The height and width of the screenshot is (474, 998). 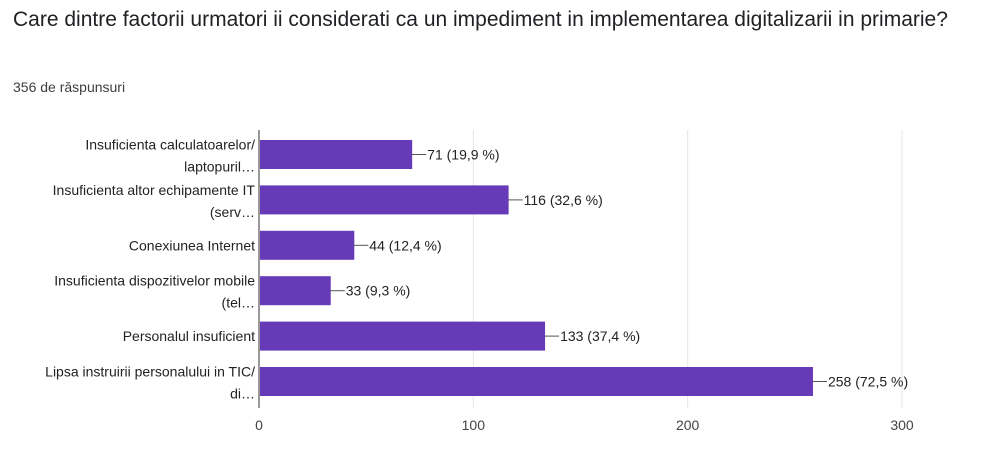 I want to click on data-label: 116 (32,6 %), so click(x=563, y=200).